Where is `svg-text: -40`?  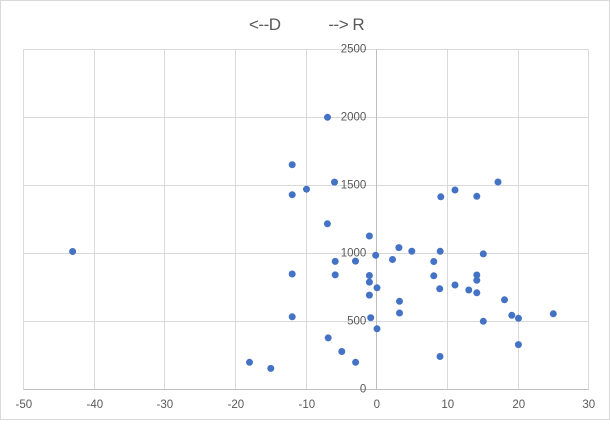 svg-text: -40 is located at coordinates (94, 405).